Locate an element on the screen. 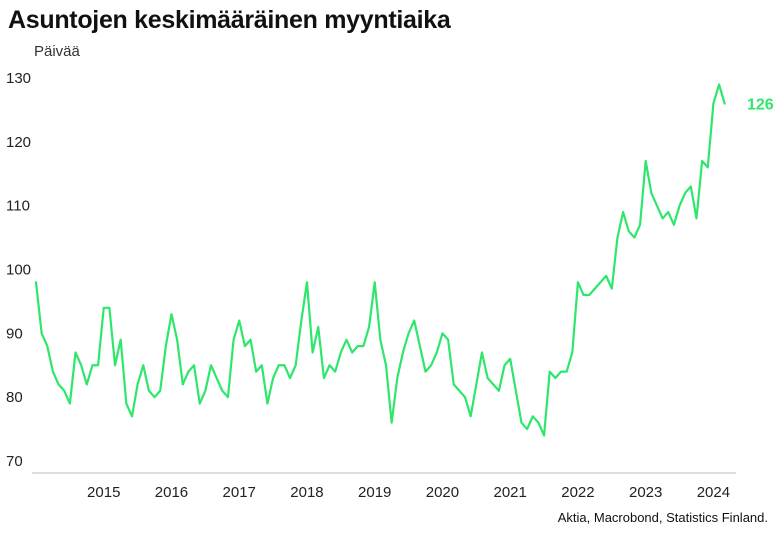  x-tick-label: 2016 is located at coordinates (171, 492).